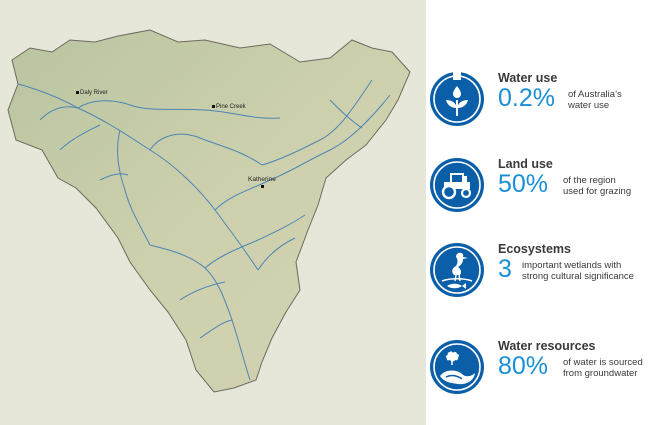 Image resolution: width=670 pixels, height=425 pixels. What do you see at coordinates (457, 270) in the screenshot?
I see `heron-fish-icon` at bounding box center [457, 270].